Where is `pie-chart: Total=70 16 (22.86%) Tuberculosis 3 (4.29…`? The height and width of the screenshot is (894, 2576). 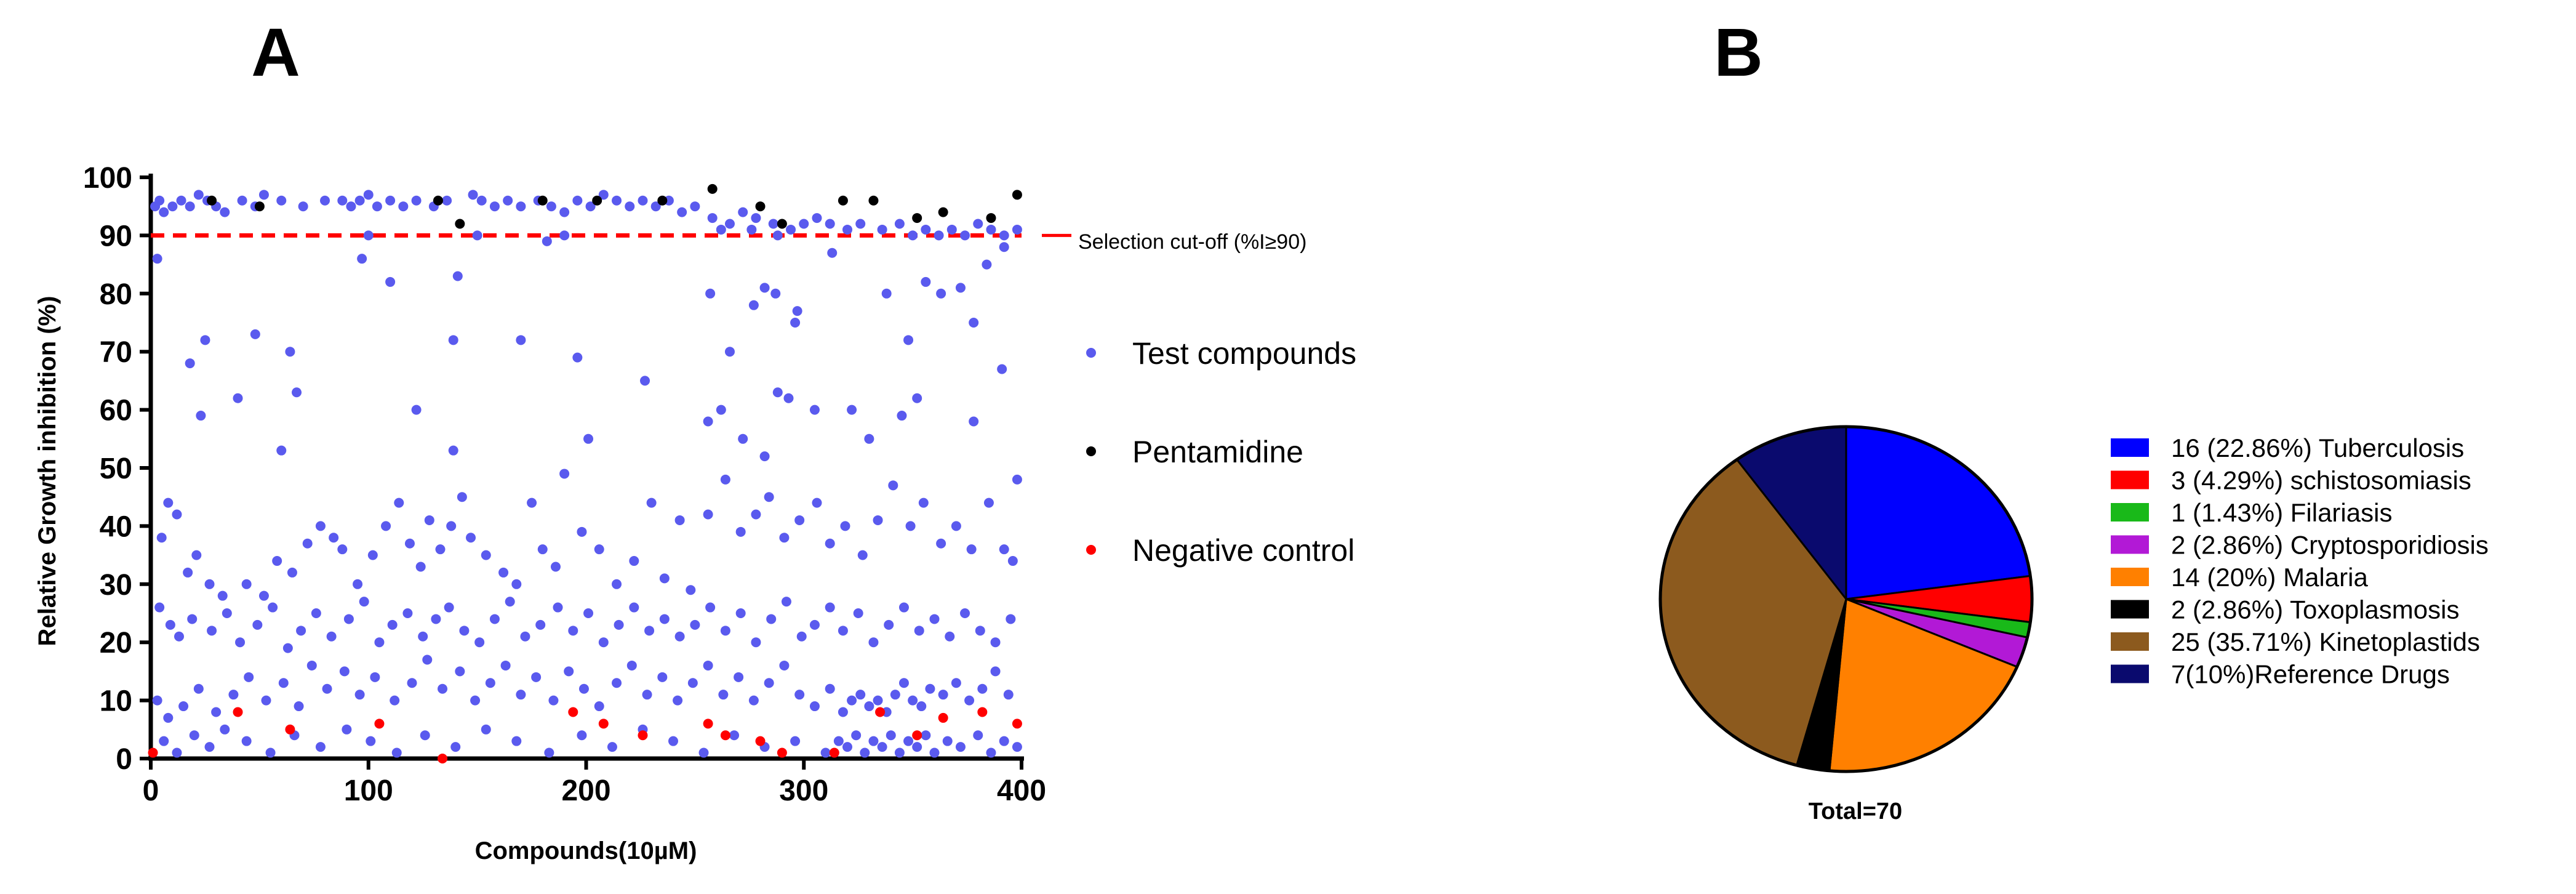
pie-chart: Total=70 16 (22.86%) Tuberculosis 3 (4.29… is located at coordinates (2073, 624).